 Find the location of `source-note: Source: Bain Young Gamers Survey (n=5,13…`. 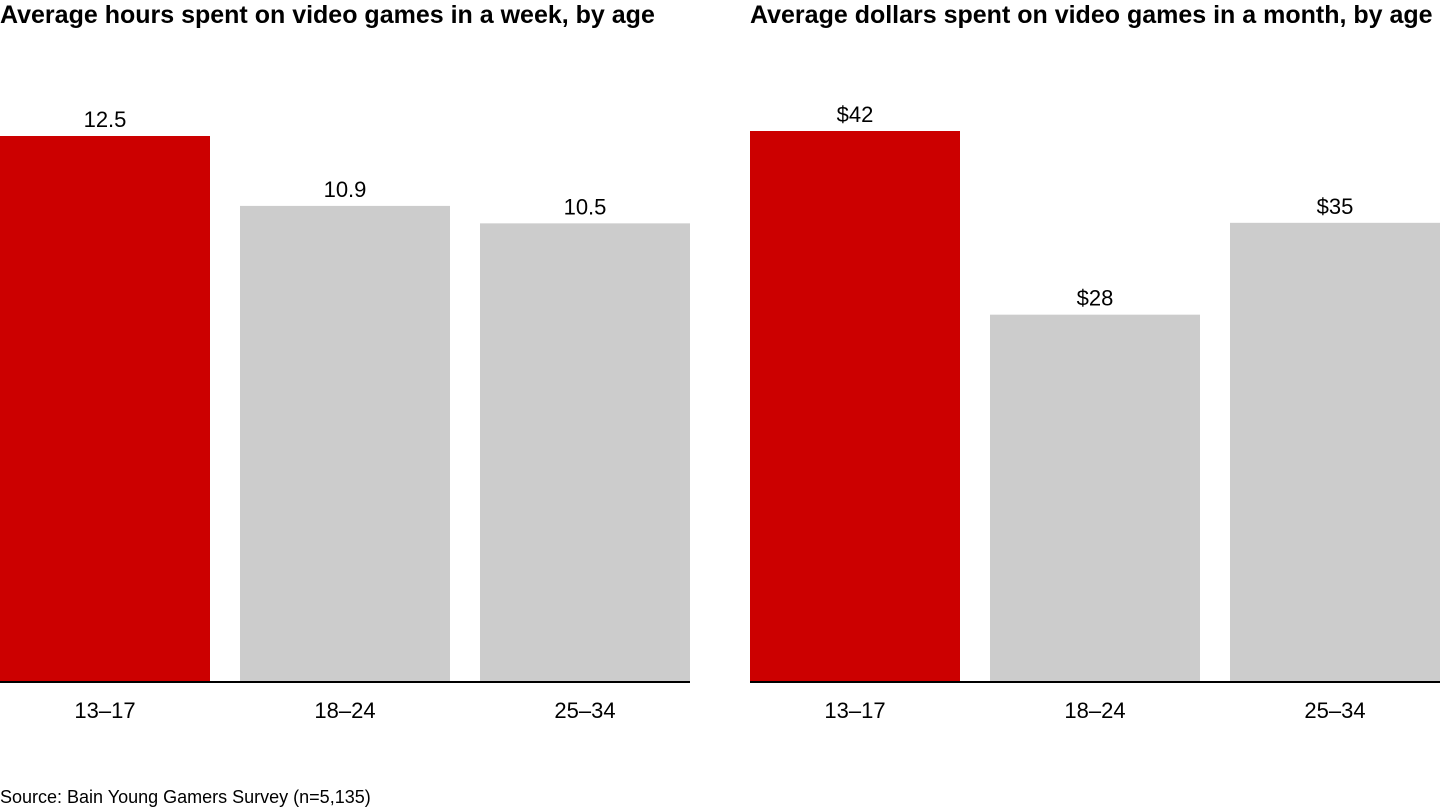

source-note: Source: Bain Young Gamers Survey (n=5,13… is located at coordinates (185, 797).